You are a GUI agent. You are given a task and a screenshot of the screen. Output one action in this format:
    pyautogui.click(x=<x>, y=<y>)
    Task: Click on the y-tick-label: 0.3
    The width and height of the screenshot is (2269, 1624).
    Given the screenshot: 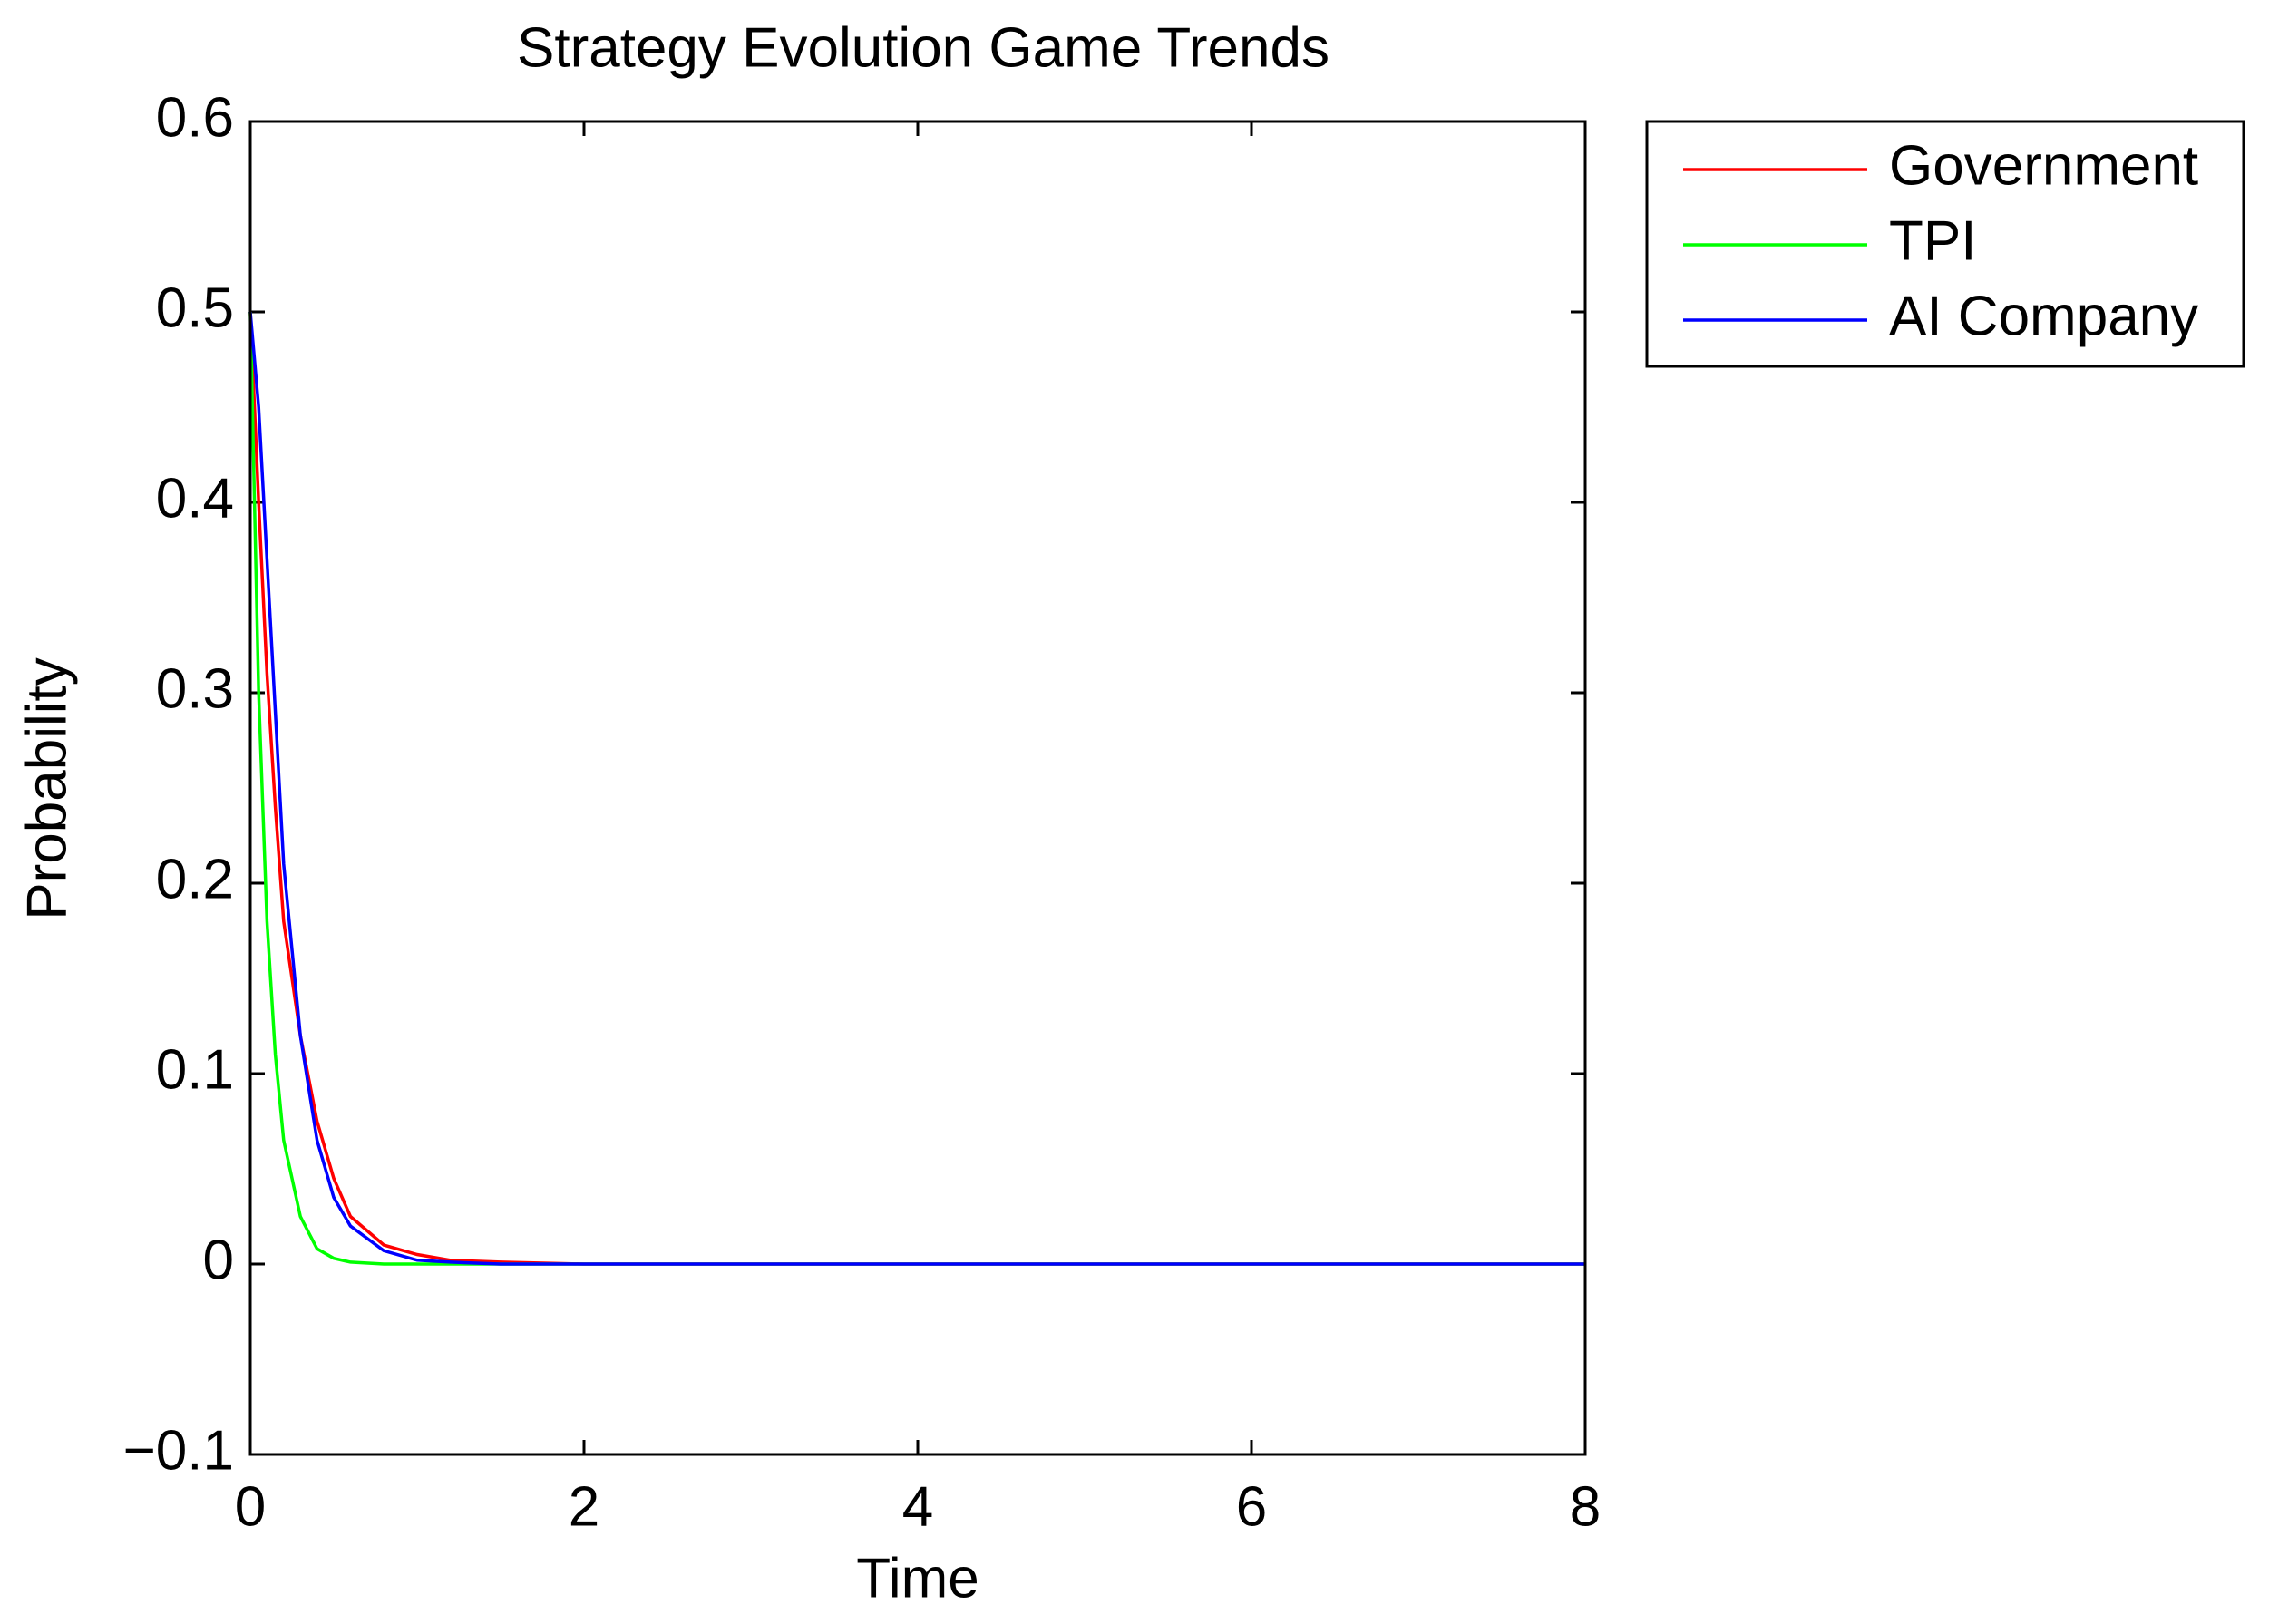 What is the action you would take?
    pyautogui.click(x=195, y=688)
    